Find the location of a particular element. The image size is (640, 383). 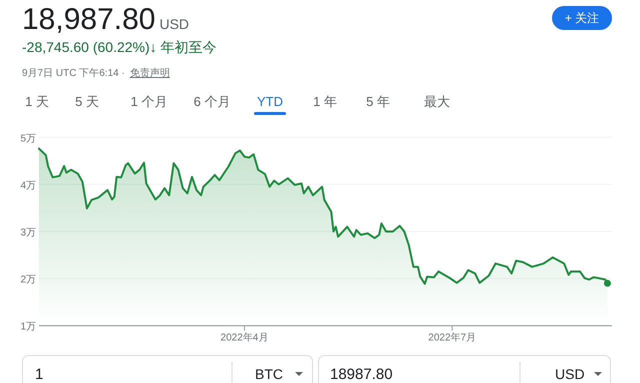

text: 18987.80 is located at coordinates (361, 374).